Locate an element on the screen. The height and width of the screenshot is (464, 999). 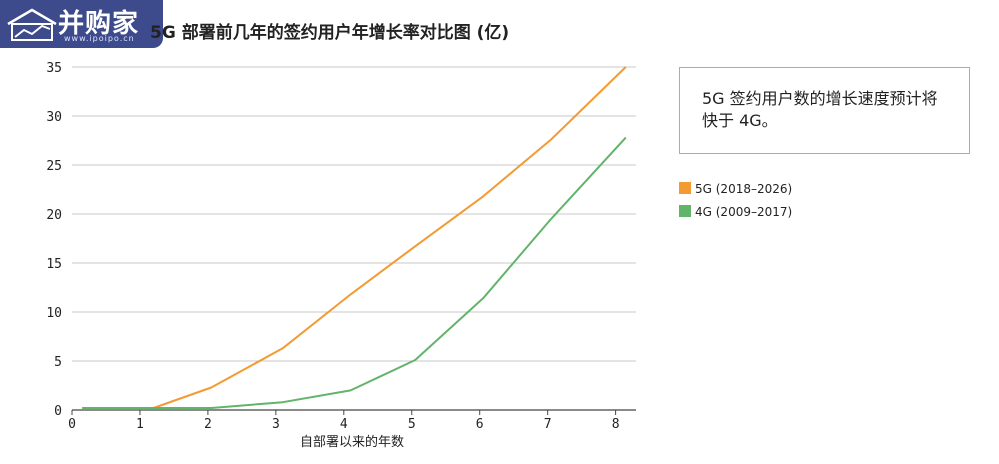
legend-label-4g: 4G (2009–2017) is located at coordinates (744, 212).